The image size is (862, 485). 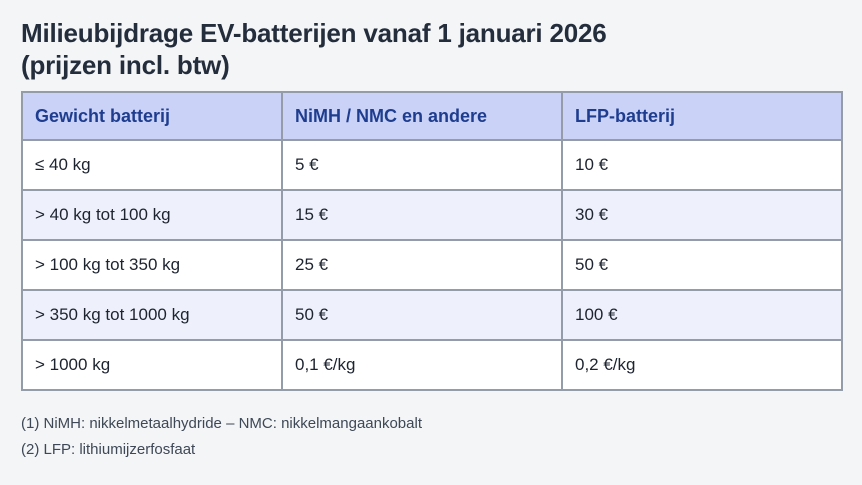 I want to click on cell-lfp-price: 0,2 €/kg, so click(x=702, y=365).